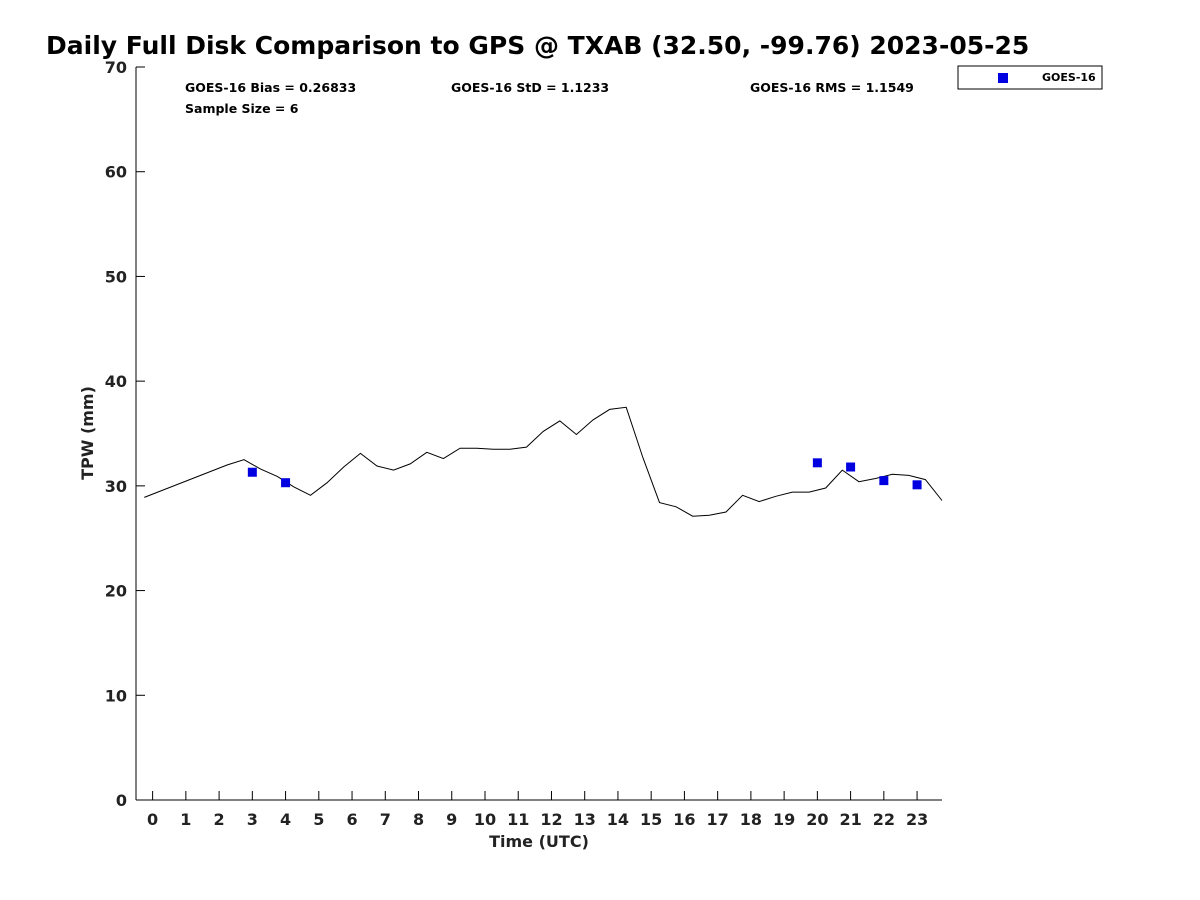 The height and width of the screenshot is (900, 1200). Describe the element at coordinates (242, 108) in the screenshot. I see `stat-sample-size: Sample Size = 6` at that location.